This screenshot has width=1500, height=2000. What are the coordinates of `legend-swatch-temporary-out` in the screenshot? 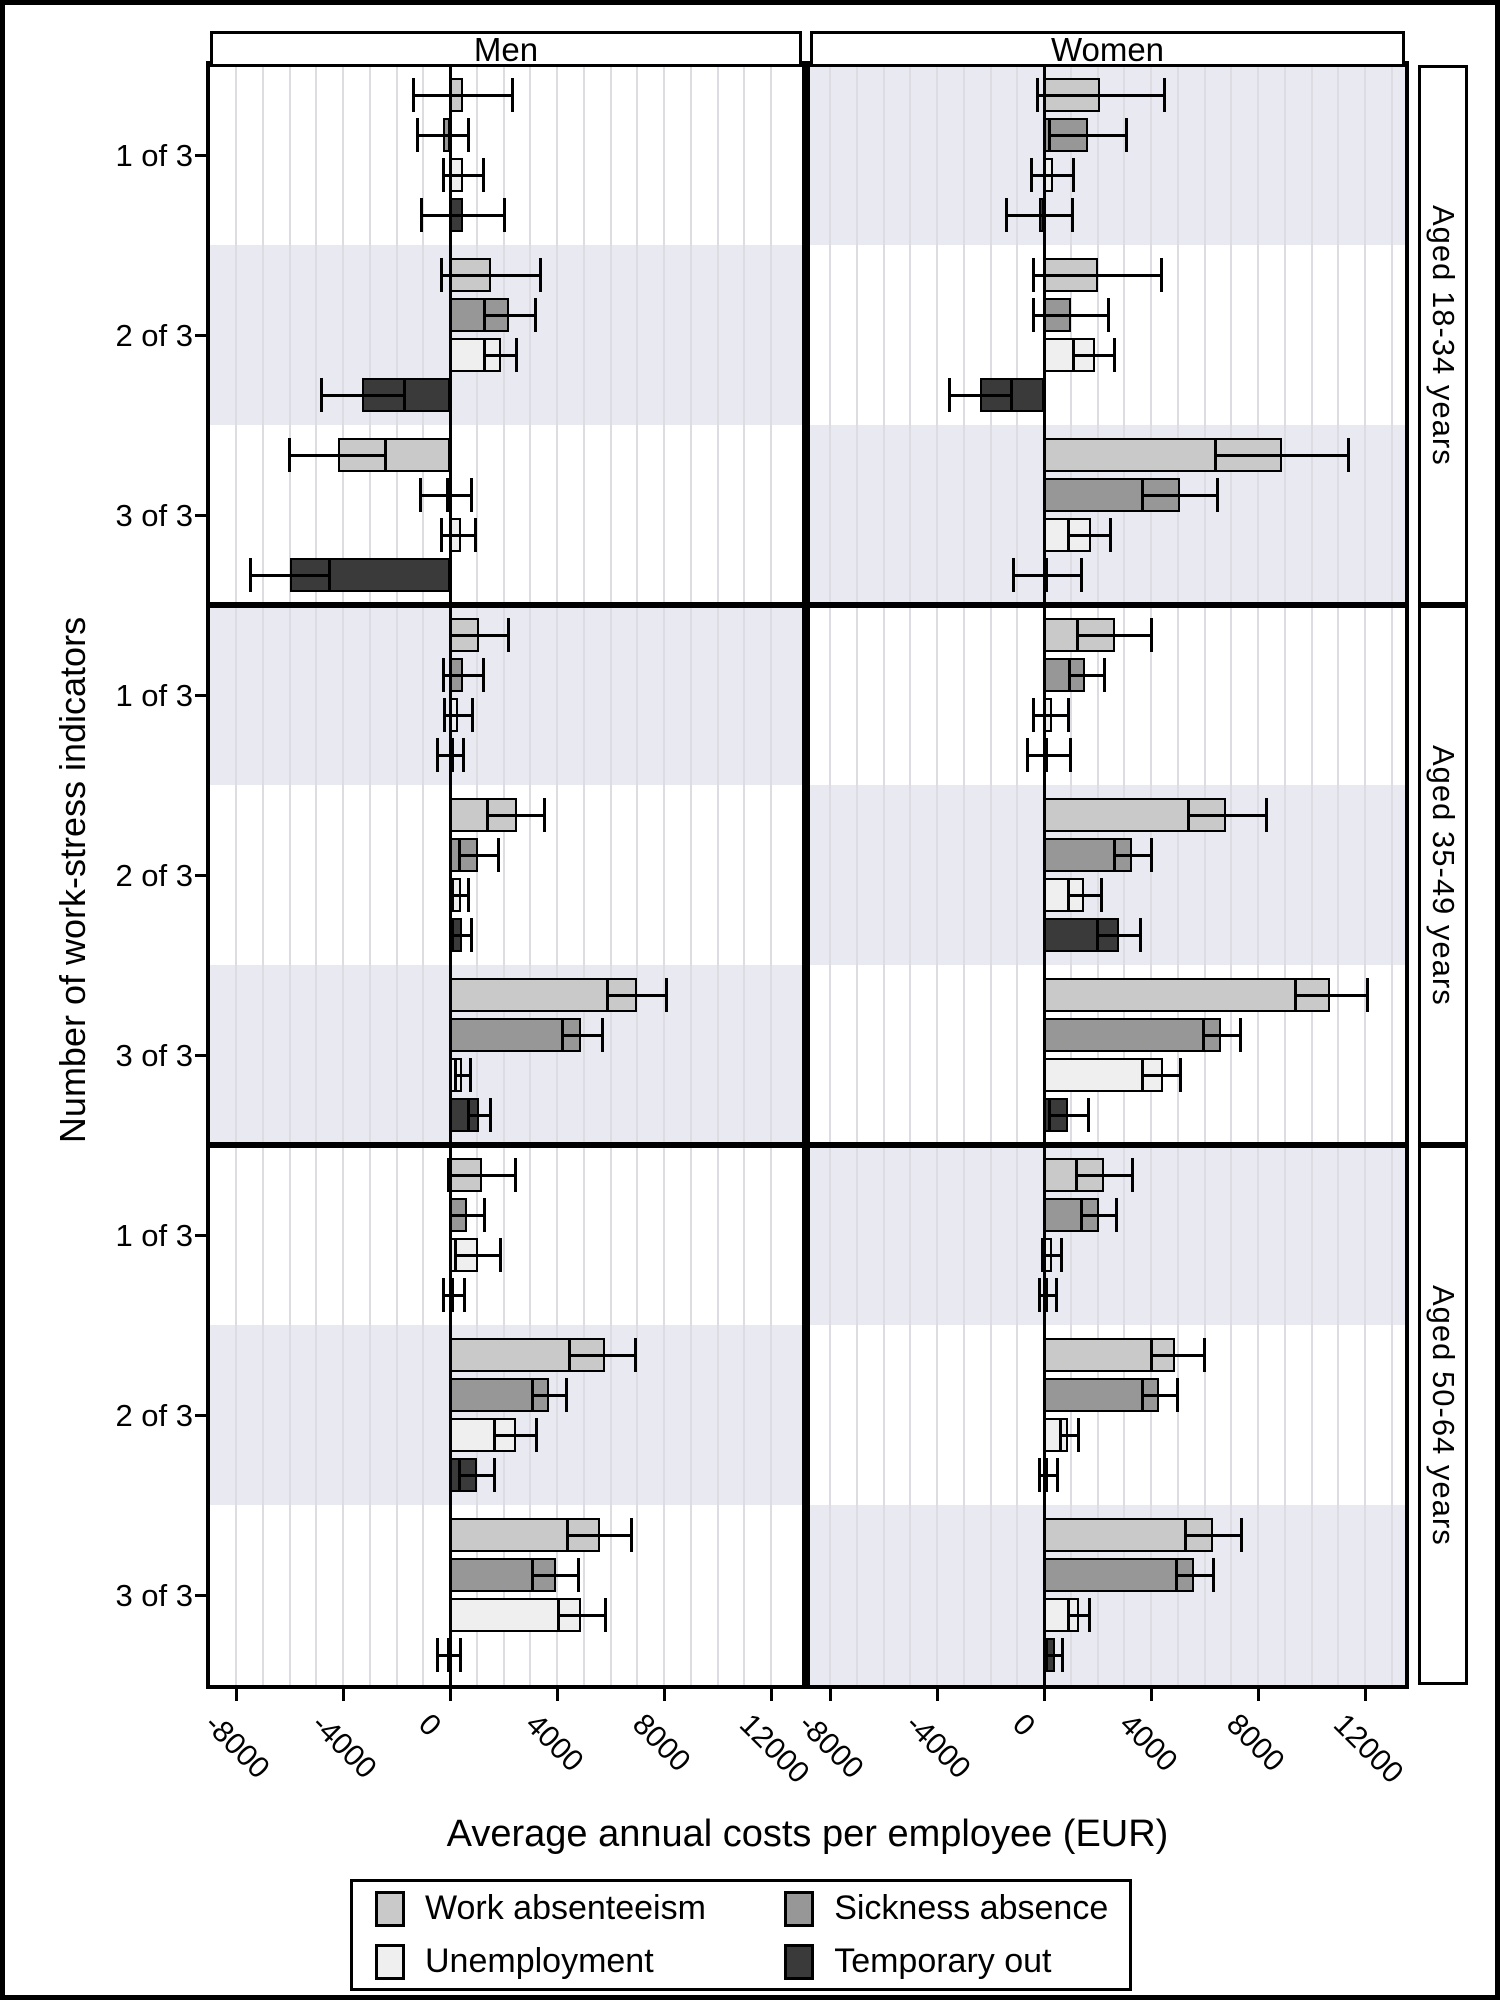 It's located at (799, 1961).